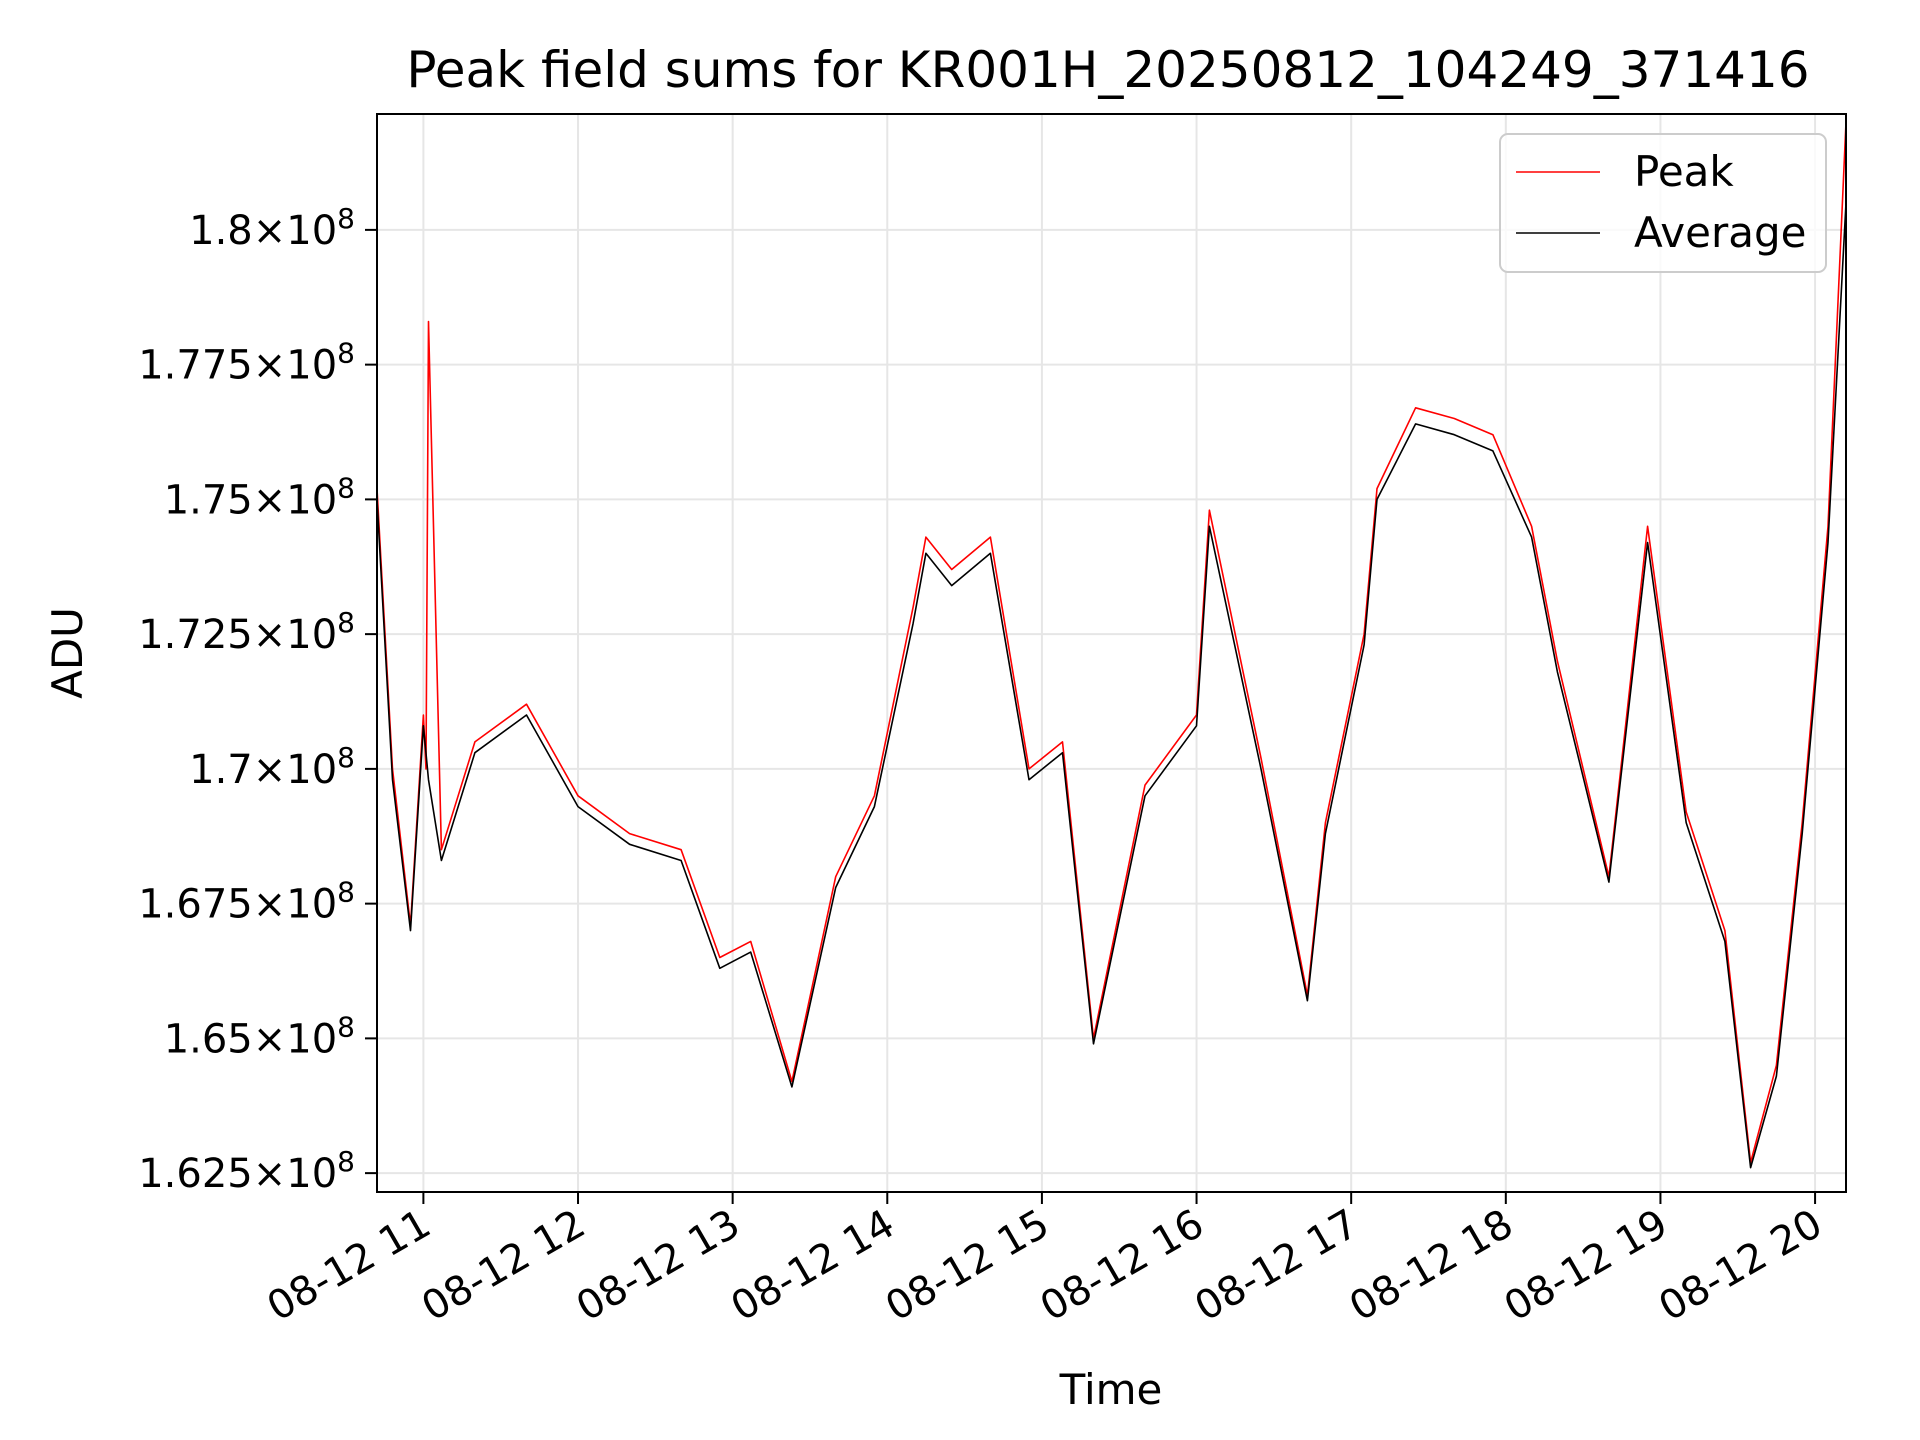 This screenshot has width=1920, height=1440. I want to click on y-tick-label: 1.7×108, so click(272, 766).